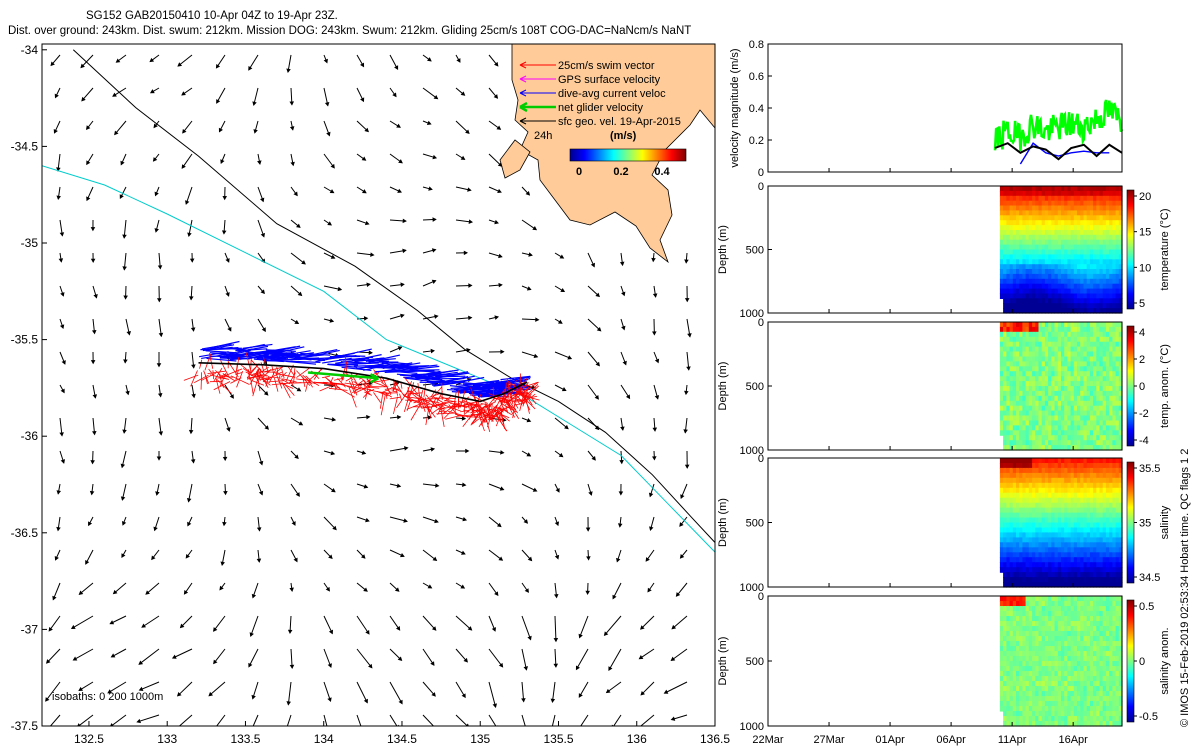  Describe the element at coordinates (584, 720) in the screenshot. I see `sfc-velocity-arrow` at that location.